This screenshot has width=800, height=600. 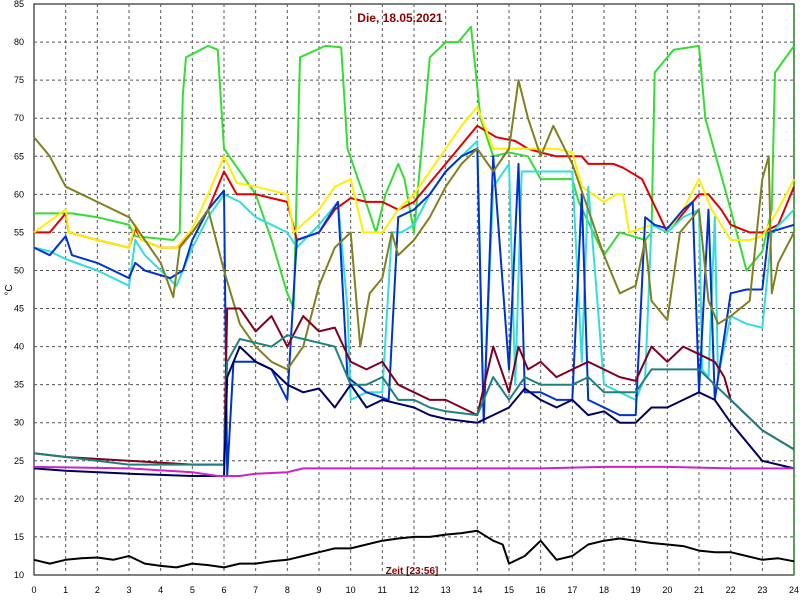 I want to click on x-tick-label: 3, so click(x=128, y=590).